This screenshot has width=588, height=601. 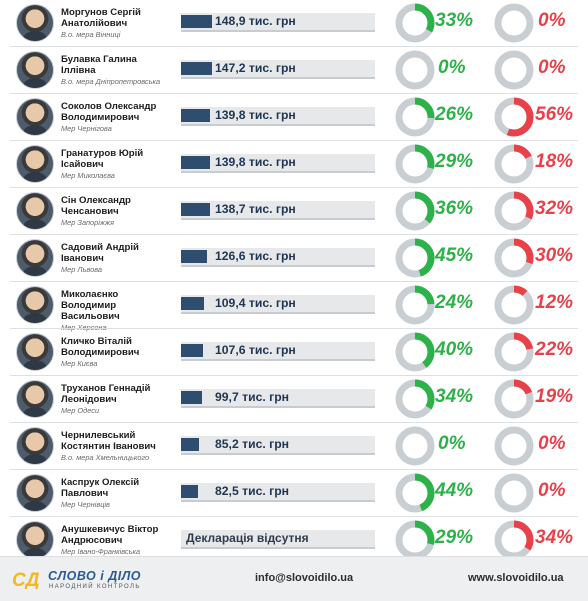 I want to click on red-percent: 56%, so click(x=554, y=114).